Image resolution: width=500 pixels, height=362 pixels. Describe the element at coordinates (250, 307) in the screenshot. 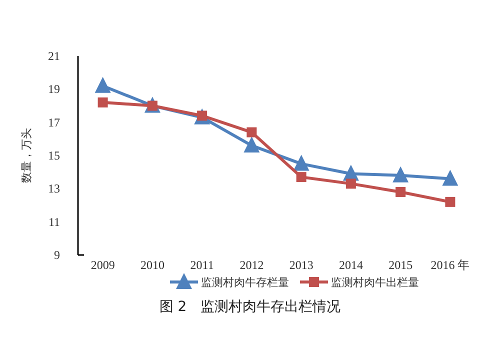

I see `text: 图 2 监测村肉牛存出栏情况` at that location.